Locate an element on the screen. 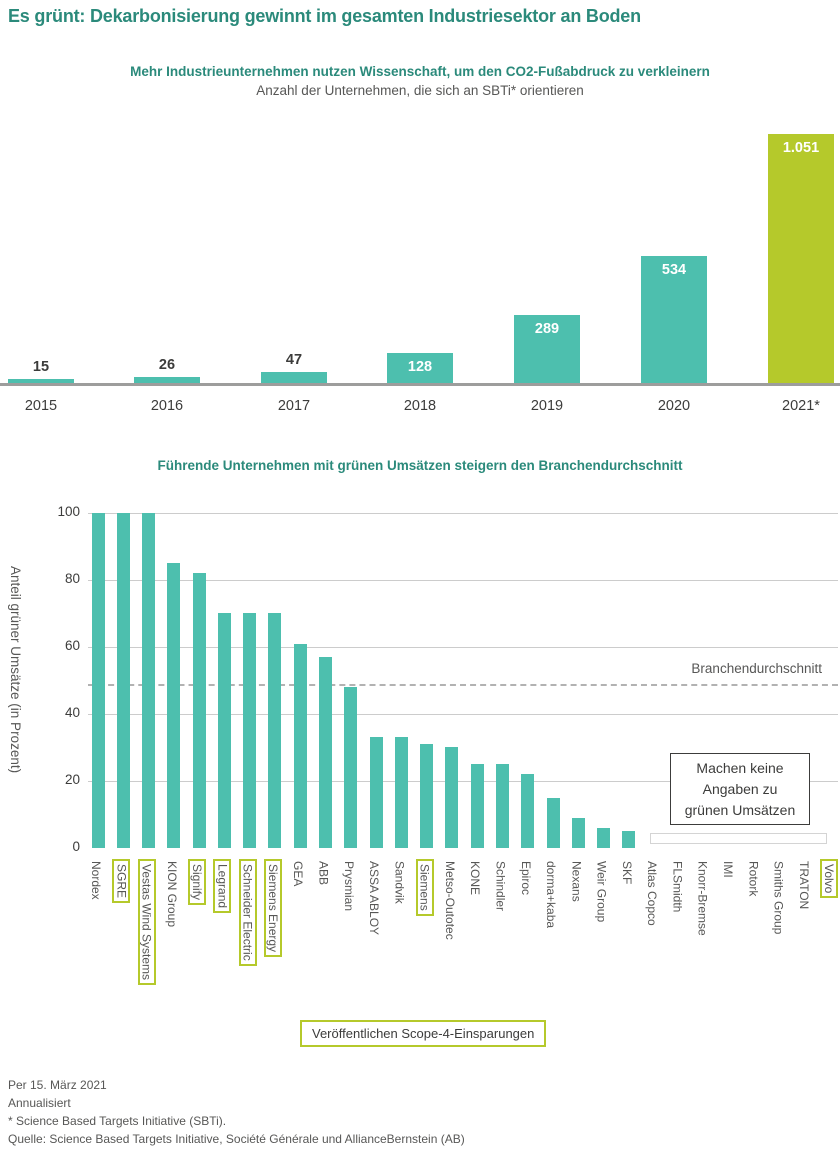 The width and height of the screenshot is (840, 1154). chart2-x-label-traton: TRATON is located at coordinates (803, 885).